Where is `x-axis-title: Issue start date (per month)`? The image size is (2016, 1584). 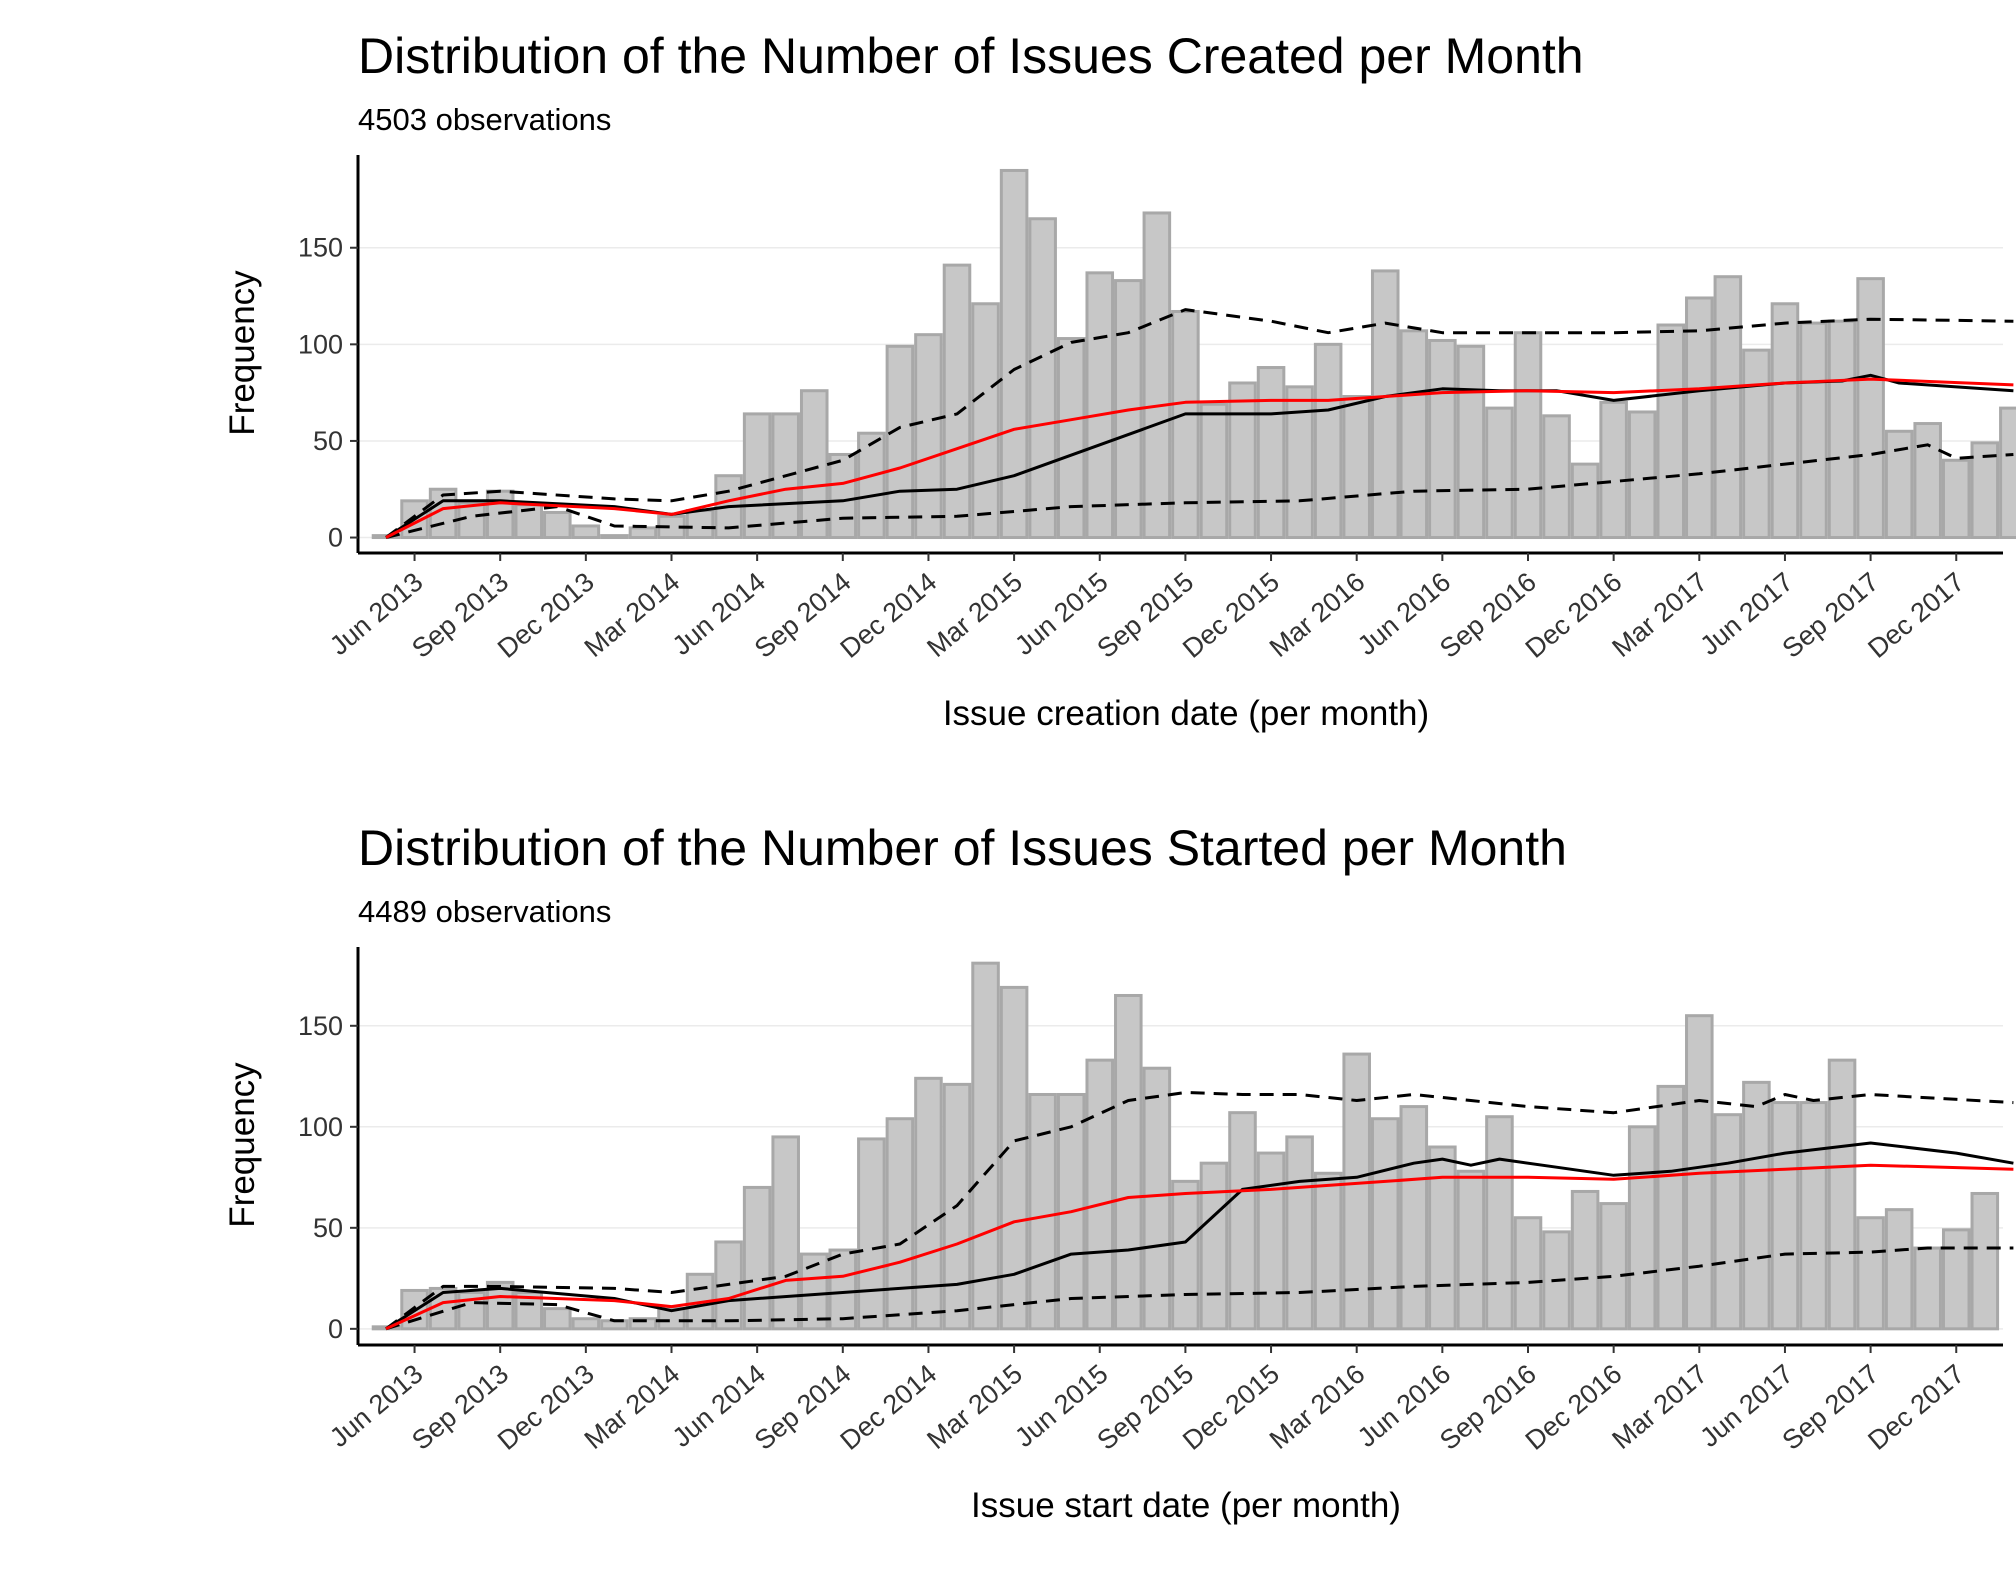
x-axis-title: Issue start date (per month) is located at coordinates (1186, 1505).